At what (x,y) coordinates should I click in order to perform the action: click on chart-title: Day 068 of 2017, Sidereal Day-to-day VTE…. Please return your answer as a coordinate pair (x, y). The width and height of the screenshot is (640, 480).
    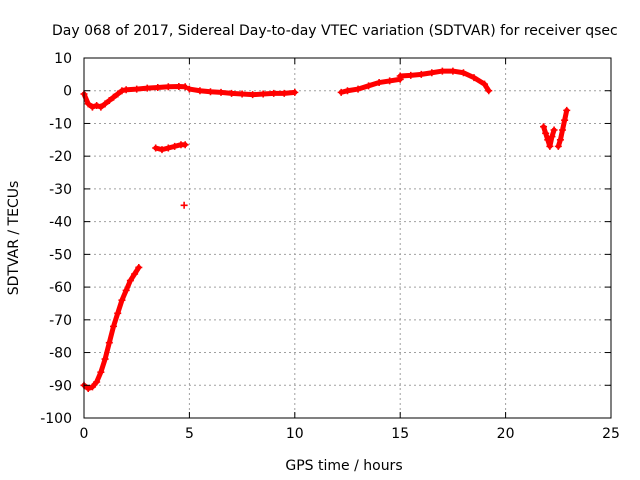
    Looking at the image, I should click on (335, 31).